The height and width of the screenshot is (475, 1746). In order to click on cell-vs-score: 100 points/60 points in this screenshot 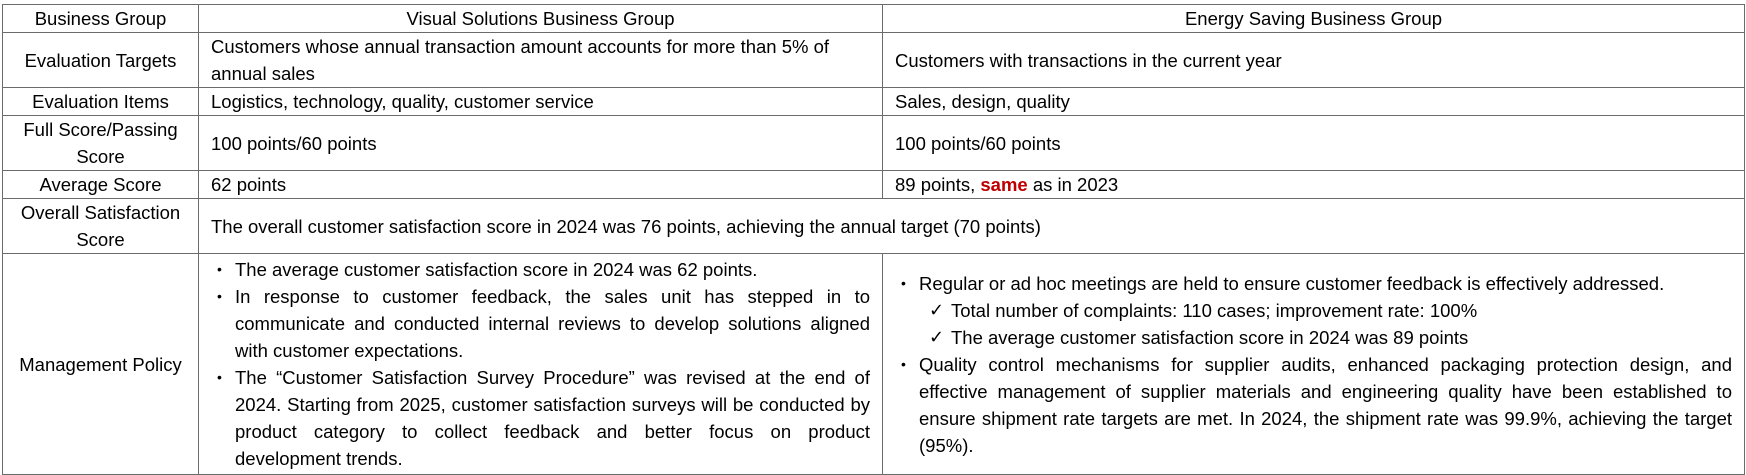, I will do `click(540, 143)`.